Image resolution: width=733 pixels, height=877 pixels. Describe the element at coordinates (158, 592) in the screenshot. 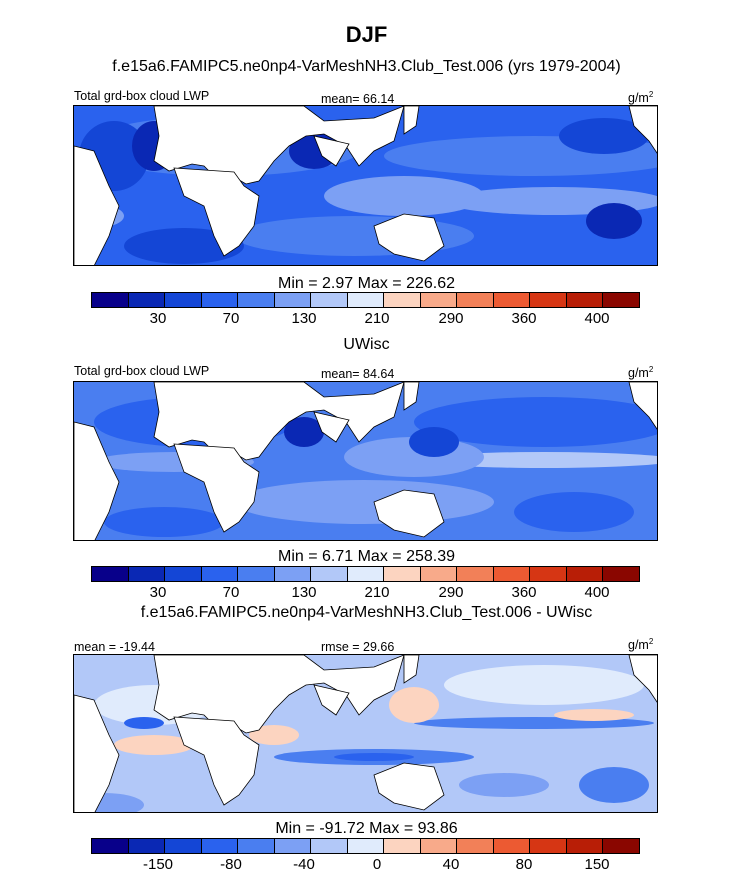

I see `panel-2-tick: 30` at that location.